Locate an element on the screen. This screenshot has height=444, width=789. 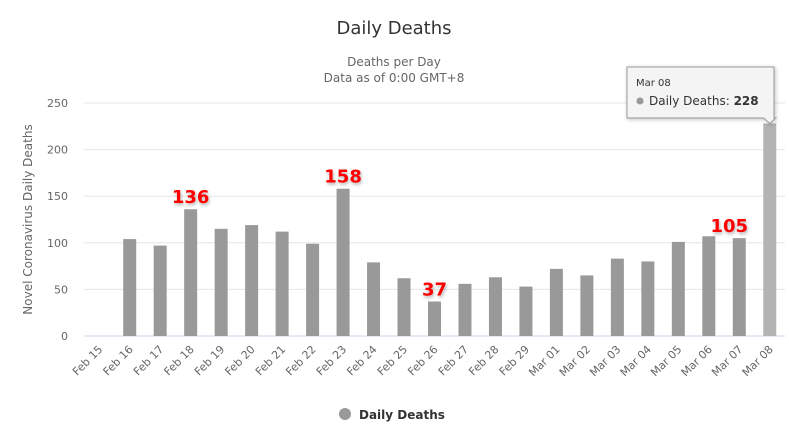
x-tick-label: Feb 24 is located at coordinates (361, 360).